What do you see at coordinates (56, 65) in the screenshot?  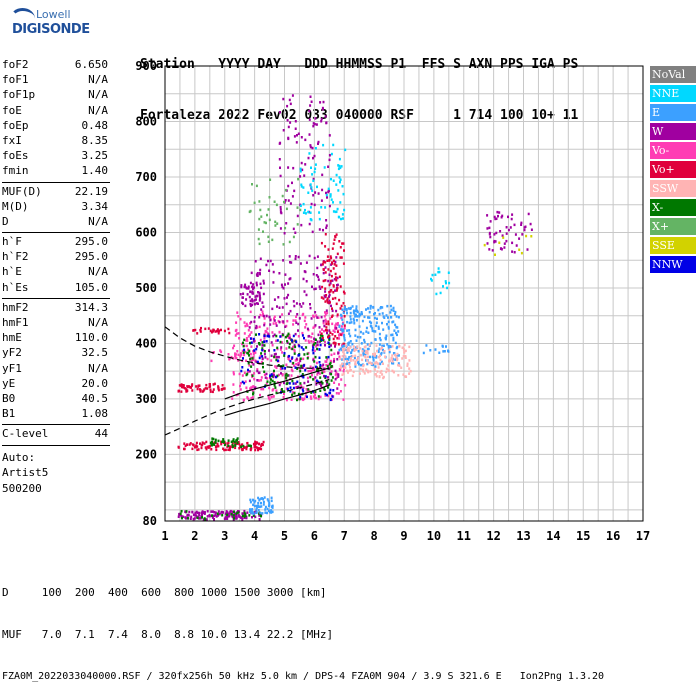 I see `param-row: foF2 6.650` at bounding box center [56, 65].